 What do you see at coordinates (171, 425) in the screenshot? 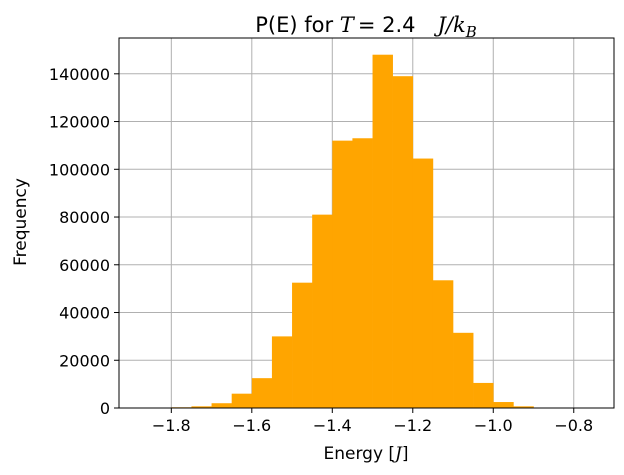
I see `x-tick-label: −1.8` at bounding box center [171, 425].